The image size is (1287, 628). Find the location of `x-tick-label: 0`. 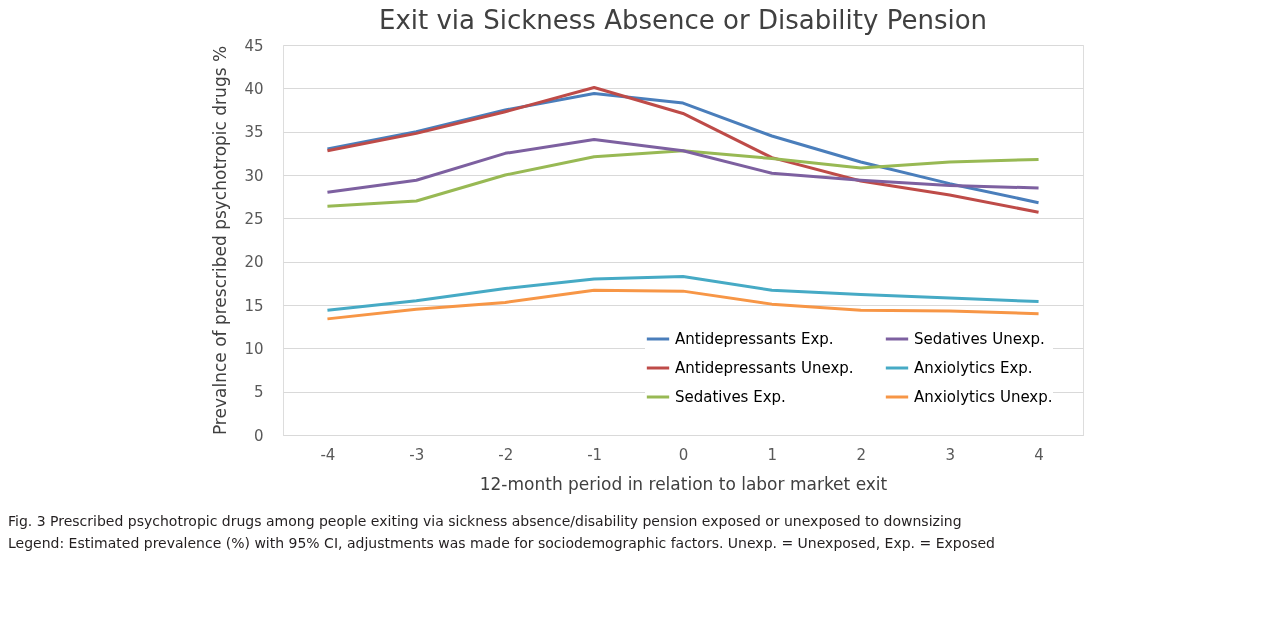

x-tick-label: 0 is located at coordinates (683, 454).